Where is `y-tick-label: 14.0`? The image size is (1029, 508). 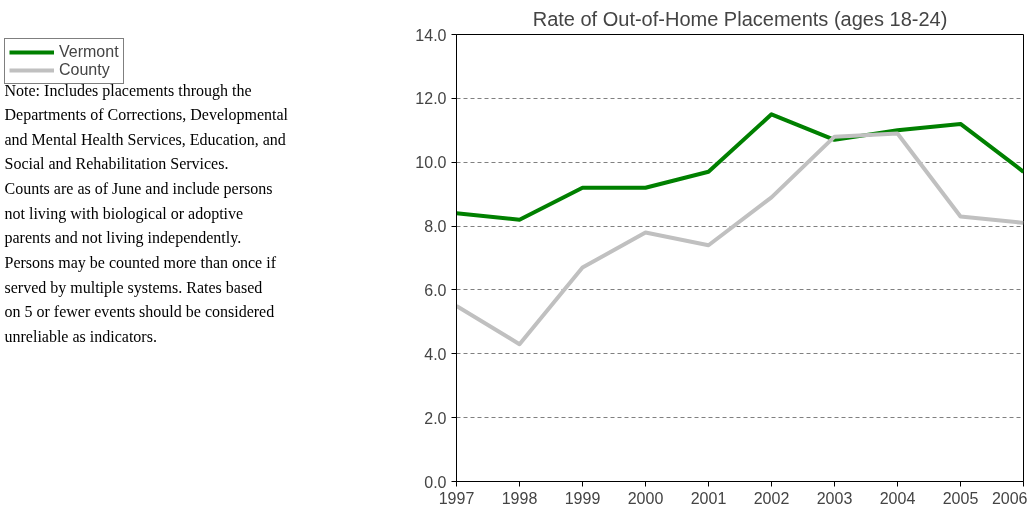 y-tick-label: 14.0 is located at coordinates (431, 35).